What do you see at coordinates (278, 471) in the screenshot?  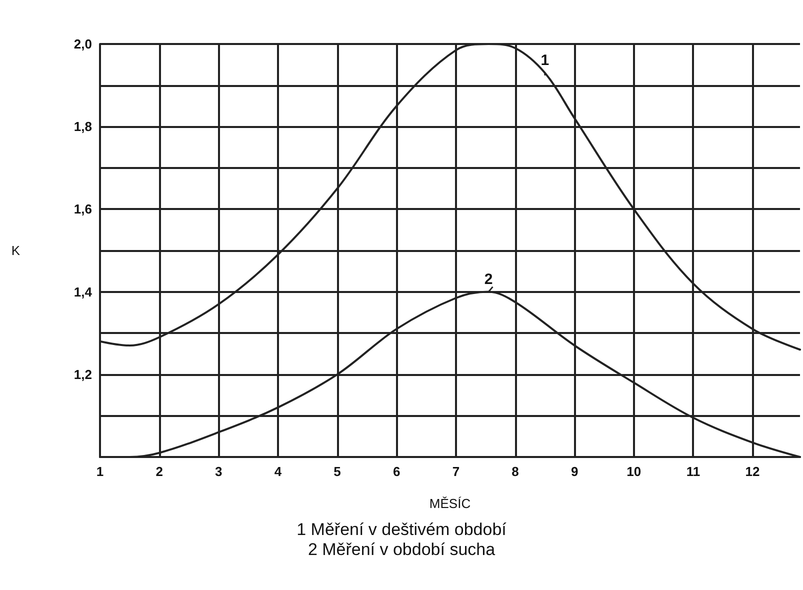 I see `x-tick-label: 4` at bounding box center [278, 471].